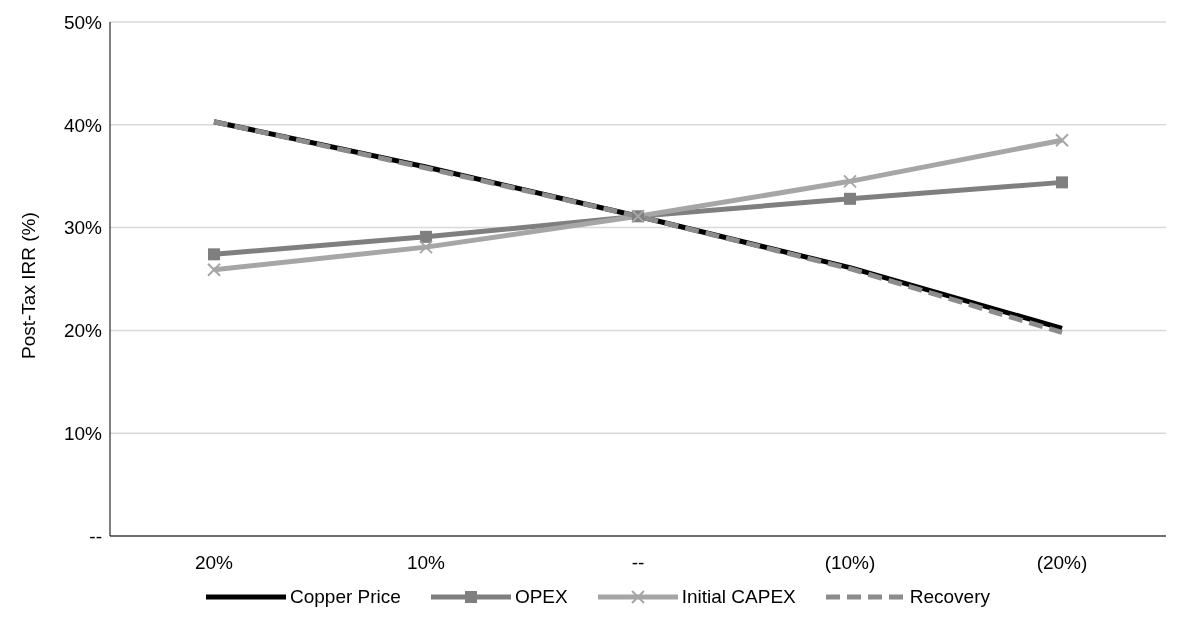  I want to click on y-tick-label: 10%, so click(83, 433).